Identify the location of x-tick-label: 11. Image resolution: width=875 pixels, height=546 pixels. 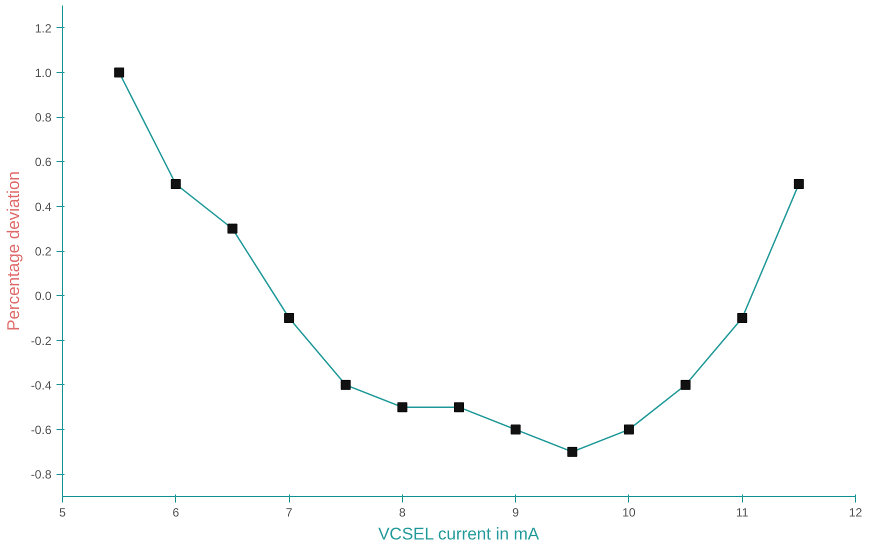
(742, 513).